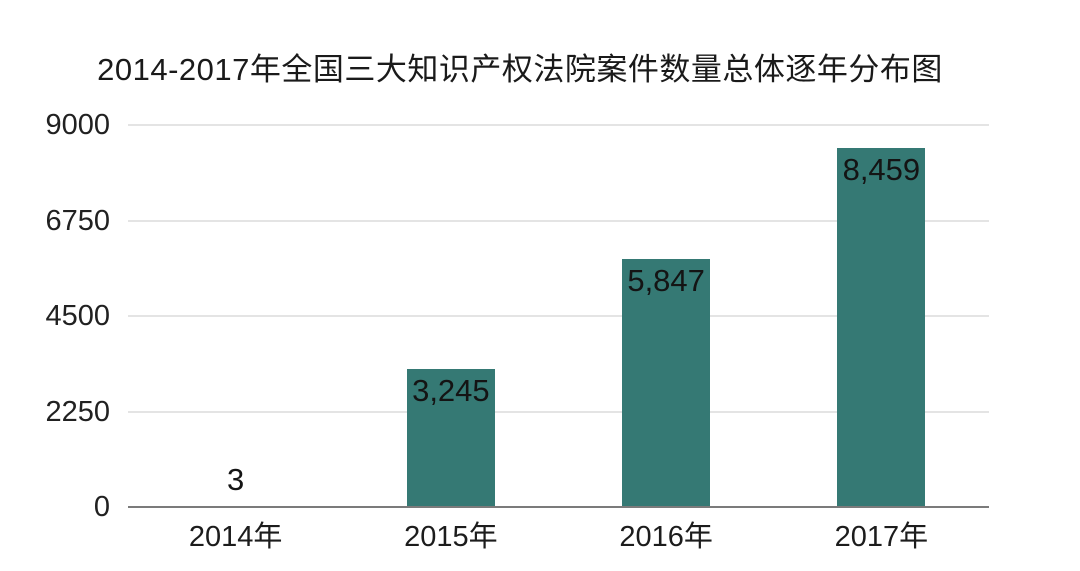  I want to click on bar-value-label: 5,847, so click(666, 280).